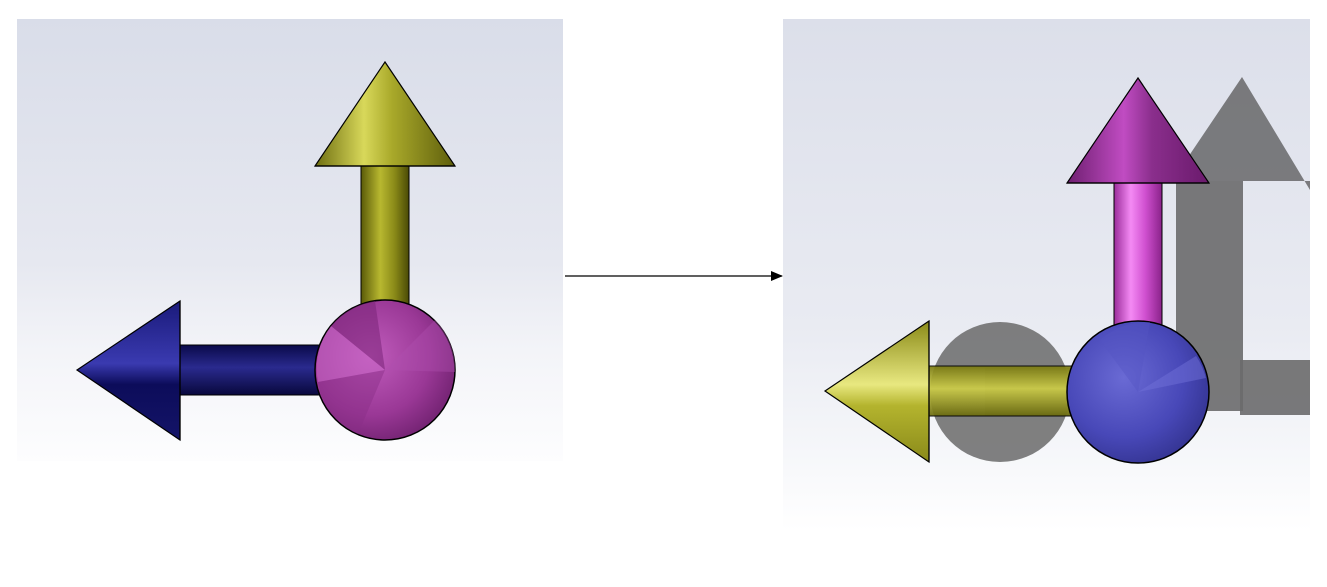 This screenshot has height=587, width=1327. What do you see at coordinates (249, 370) in the screenshot?
I see `left-horizontal-arrow-shaft` at bounding box center [249, 370].